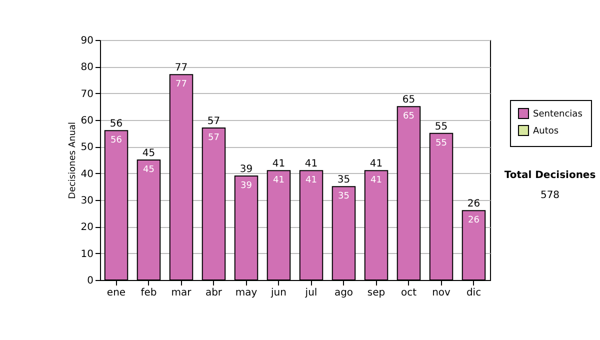  I want to click on total-label: 77, so click(181, 68).